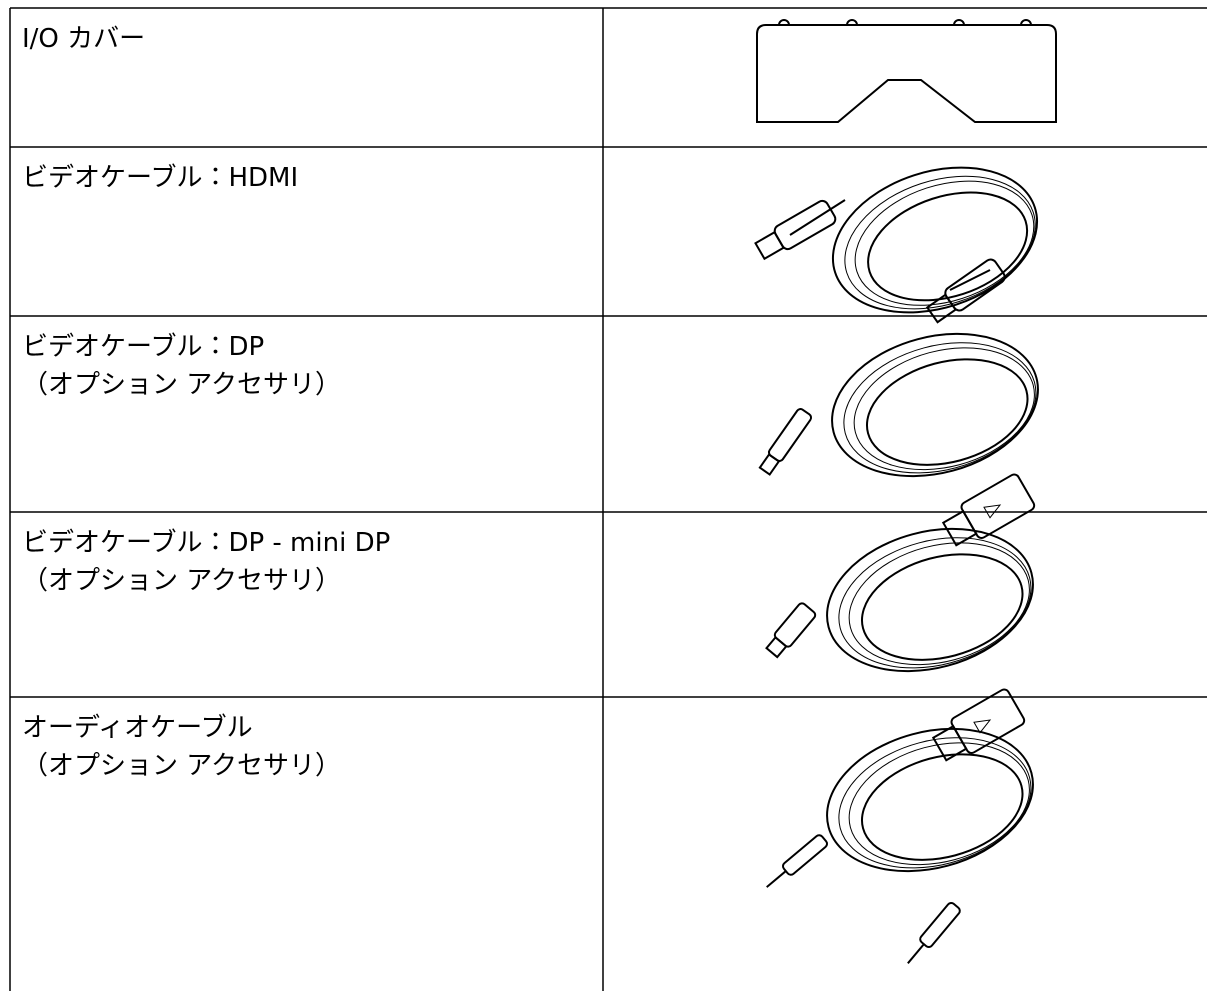 Image resolution: width=1207 pixels, height=991 pixels. I want to click on hdmi-cable-illustration, so click(905, 240).